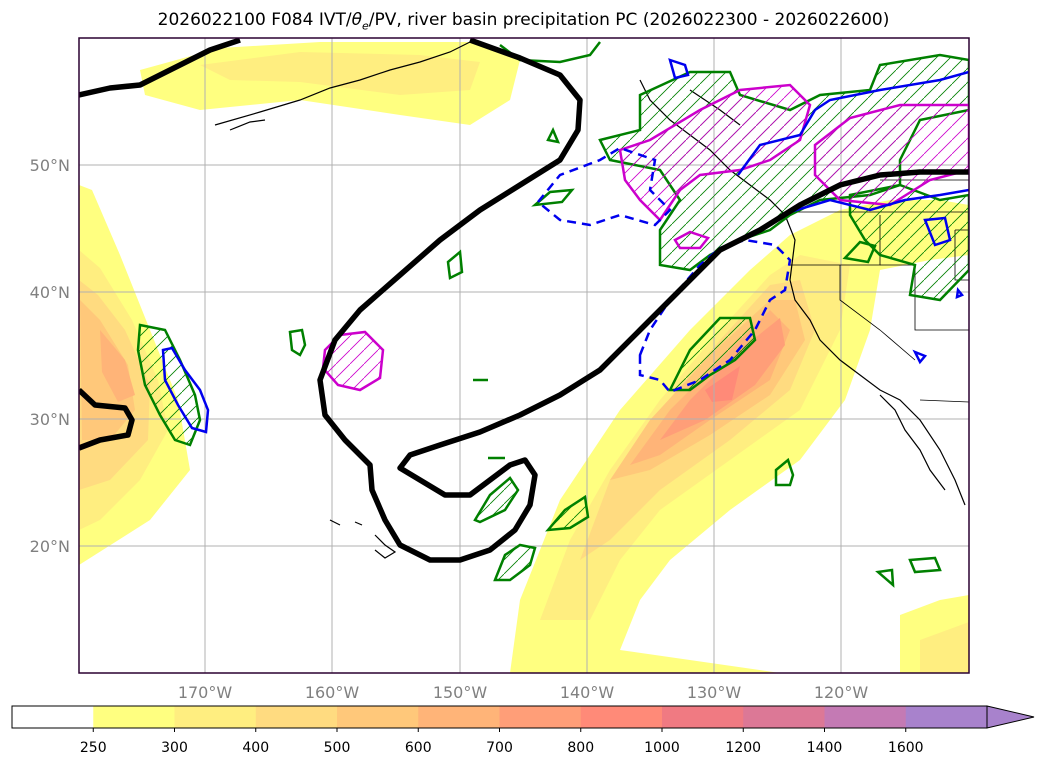 This screenshot has width=1047, height=767. I want to click on colorbar-tick-label: 700, so click(499, 748).